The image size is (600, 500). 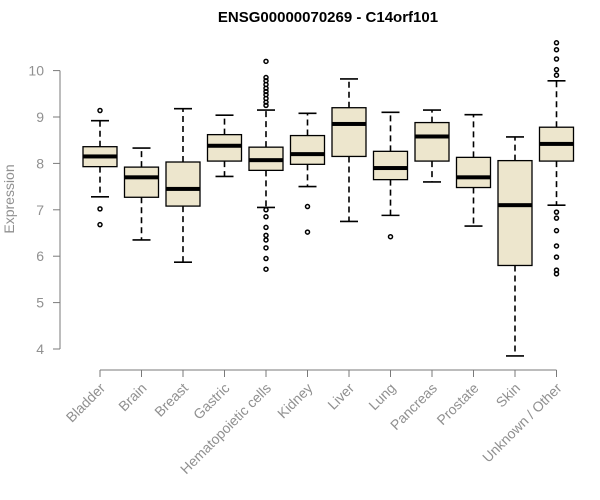 I want to click on y-axis: 4 5 6 7 8 9 10, so click(x=44, y=210).